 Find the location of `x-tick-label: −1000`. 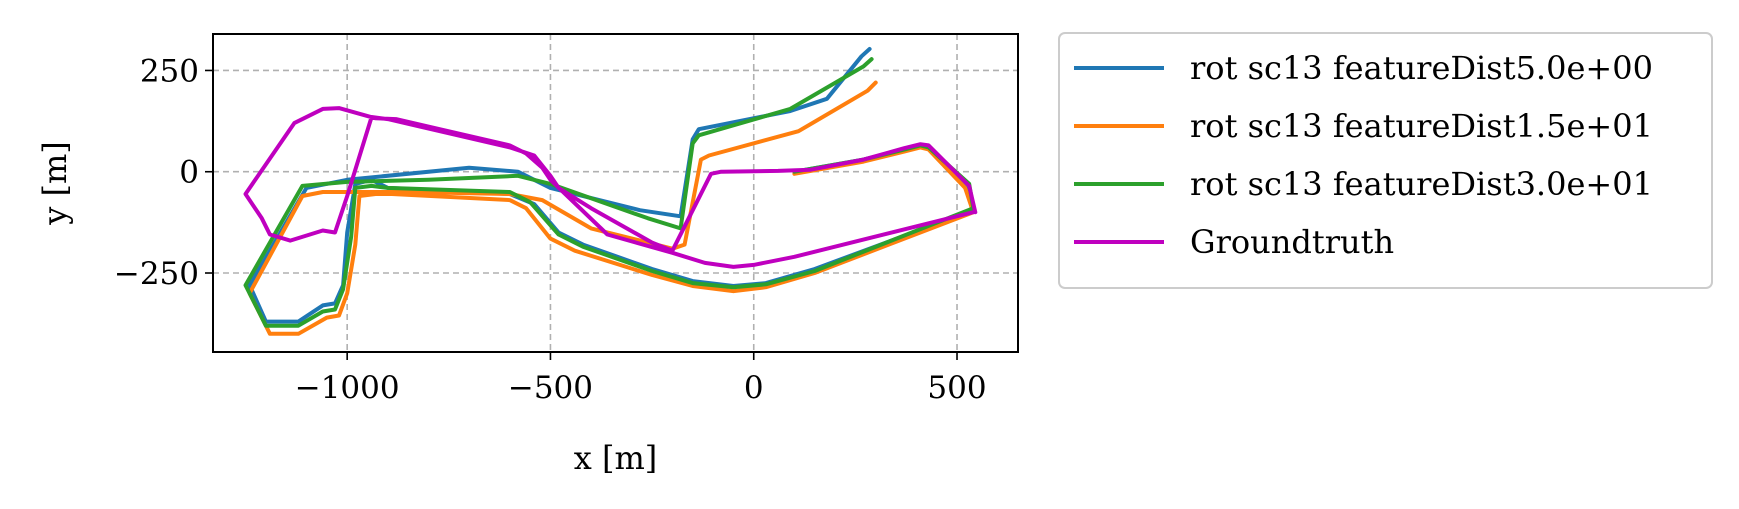

x-tick-label: −1000 is located at coordinates (347, 388).